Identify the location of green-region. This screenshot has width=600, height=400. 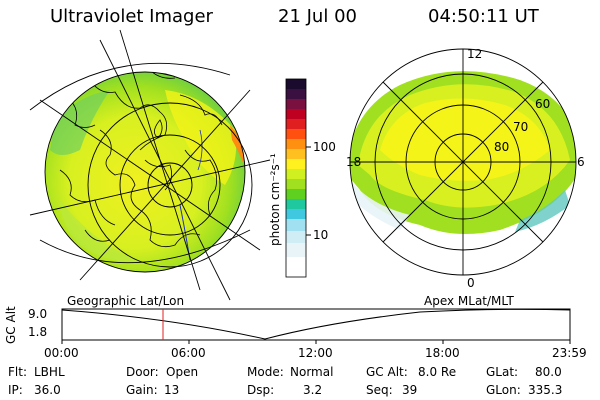
(80, 122).